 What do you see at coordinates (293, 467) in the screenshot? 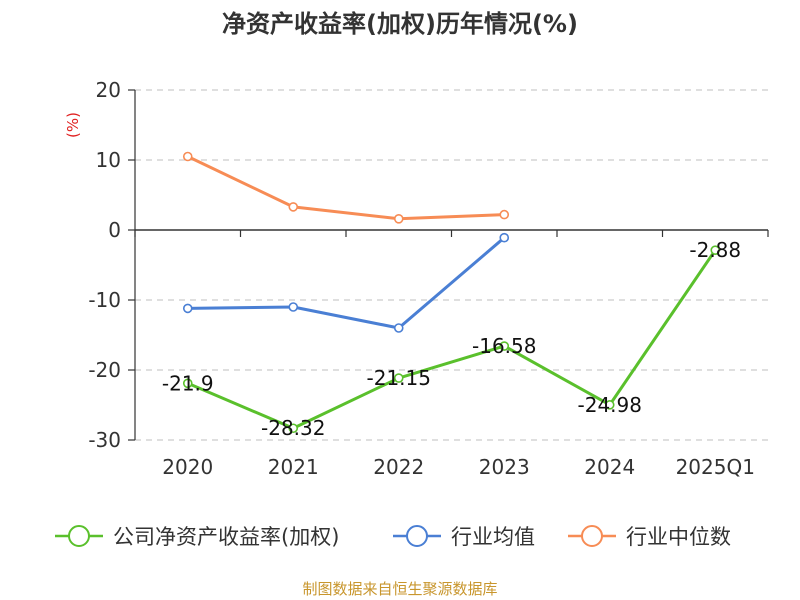
I see `x-tick-label: 2021` at bounding box center [293, 467].